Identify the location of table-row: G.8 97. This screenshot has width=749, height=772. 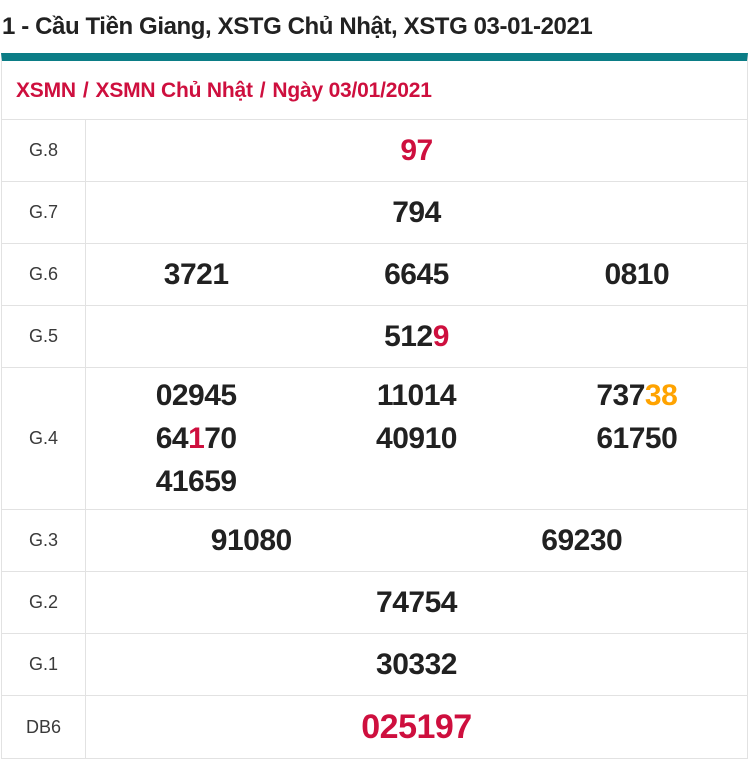
(374, 151).